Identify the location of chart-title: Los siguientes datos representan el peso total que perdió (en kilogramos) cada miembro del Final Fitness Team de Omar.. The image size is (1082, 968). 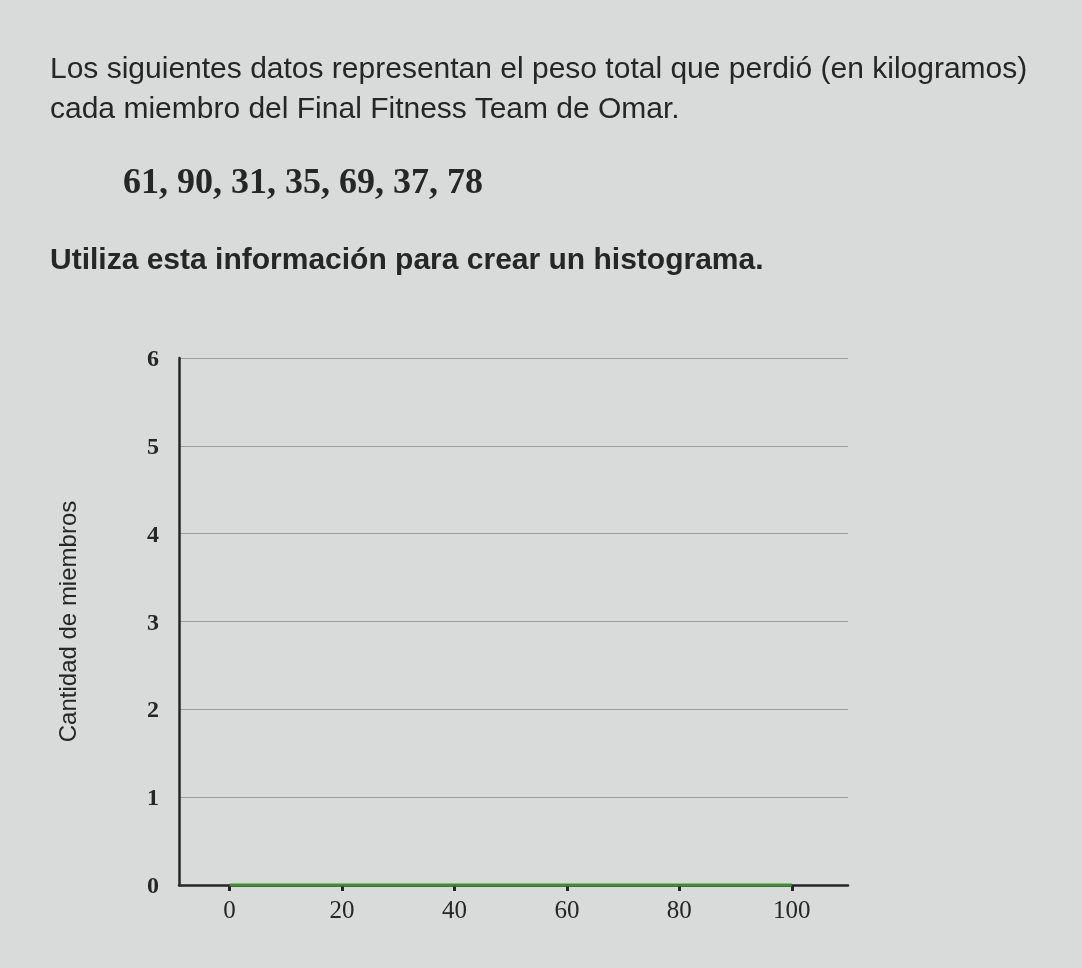
(543, 87).